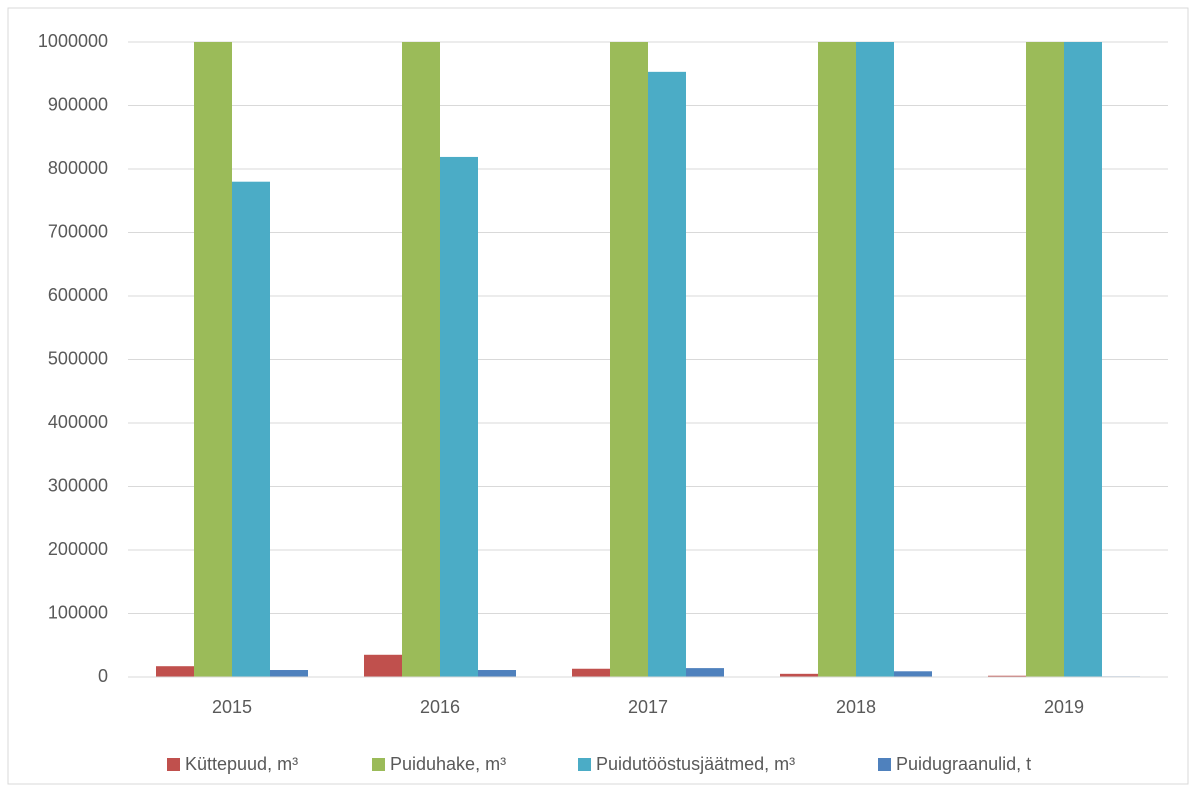  I want to click on x-tick-label: 2018, so click(856, 707).